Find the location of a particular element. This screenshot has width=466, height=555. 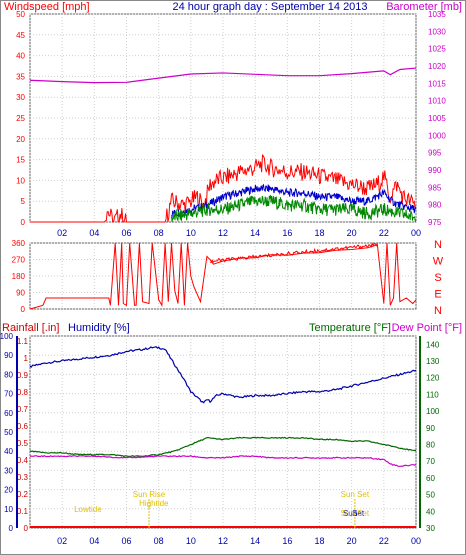

wind-y-tick-label: 45 is located at coordinates (20, 35).